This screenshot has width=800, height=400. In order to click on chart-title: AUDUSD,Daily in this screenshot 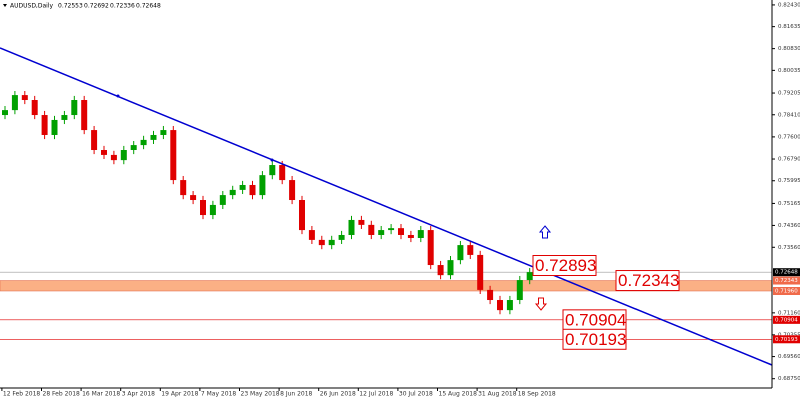, I will do `click(31, 6)`.